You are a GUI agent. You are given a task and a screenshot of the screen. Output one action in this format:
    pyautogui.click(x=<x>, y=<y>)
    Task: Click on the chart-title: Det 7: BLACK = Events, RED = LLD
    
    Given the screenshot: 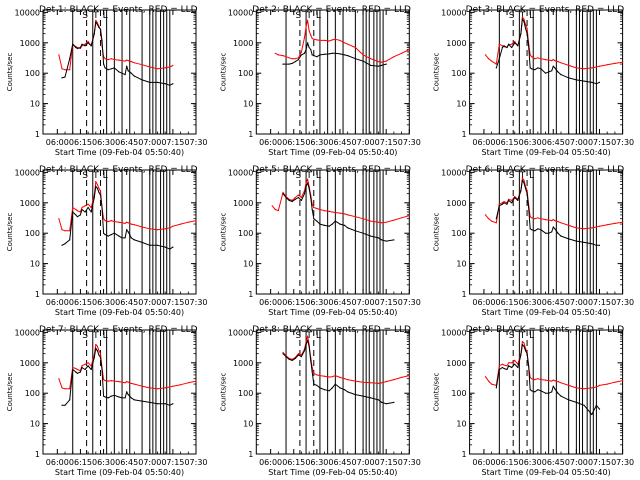 What is the action you would take?
    pyautogui.click(x=118, y=330)
    